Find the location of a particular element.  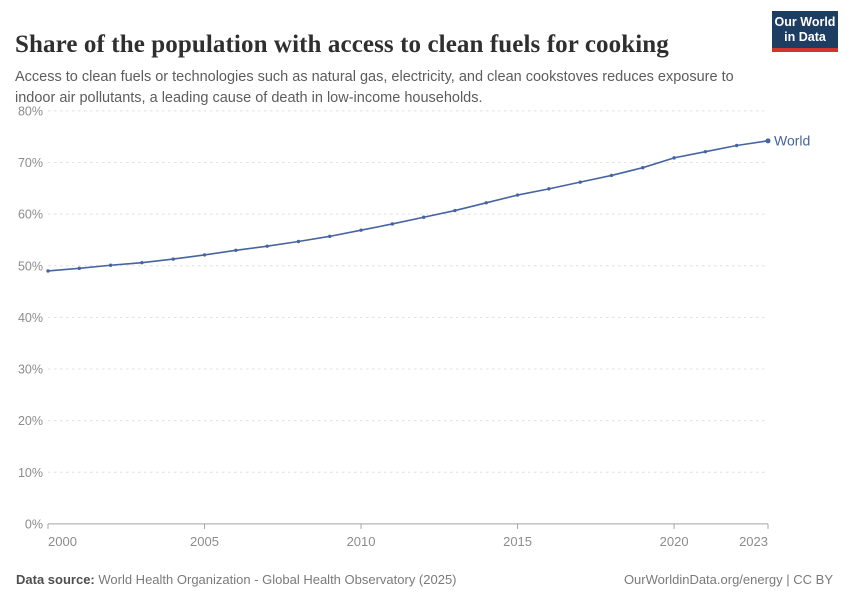

owid-logo-line2: in Data is located at coordinates (805, 36).